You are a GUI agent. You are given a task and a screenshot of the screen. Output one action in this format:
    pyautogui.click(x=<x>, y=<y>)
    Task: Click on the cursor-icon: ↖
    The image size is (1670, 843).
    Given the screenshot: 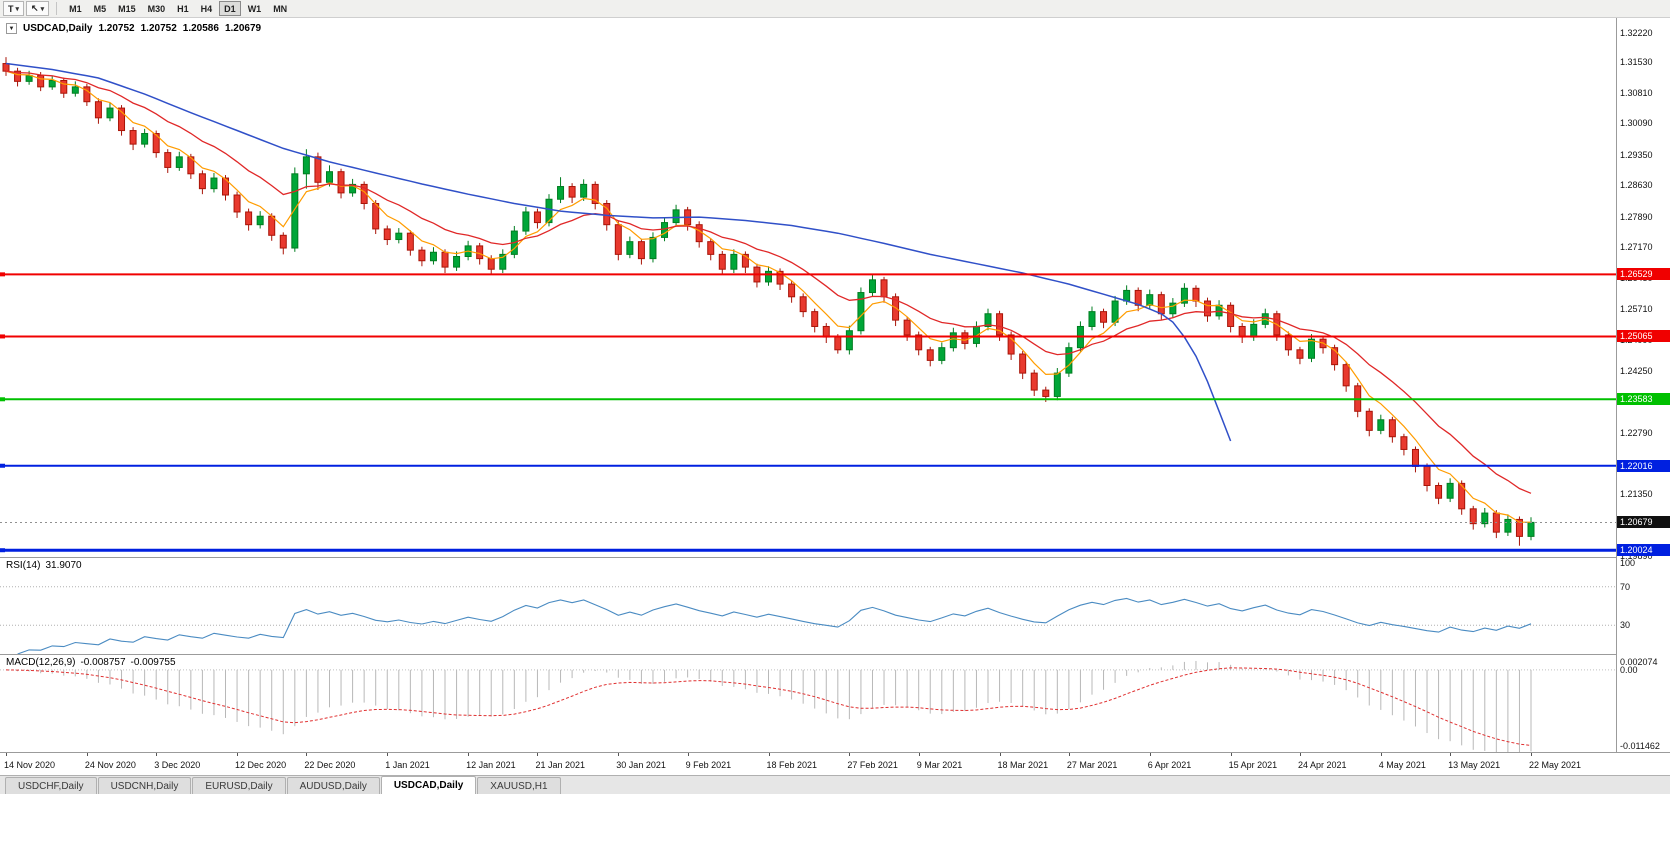 What is the action you would take?
    pyautogui.click(x=35, y=8)
    